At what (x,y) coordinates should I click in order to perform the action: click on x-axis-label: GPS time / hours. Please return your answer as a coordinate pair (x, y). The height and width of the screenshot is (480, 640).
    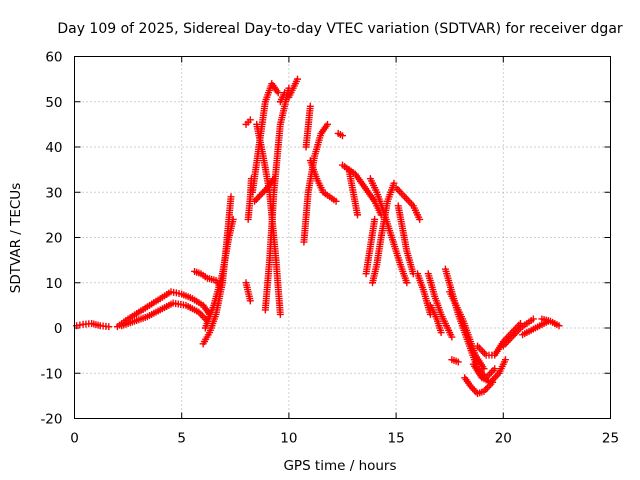
    Looking at the image, I should click on (339, 466).